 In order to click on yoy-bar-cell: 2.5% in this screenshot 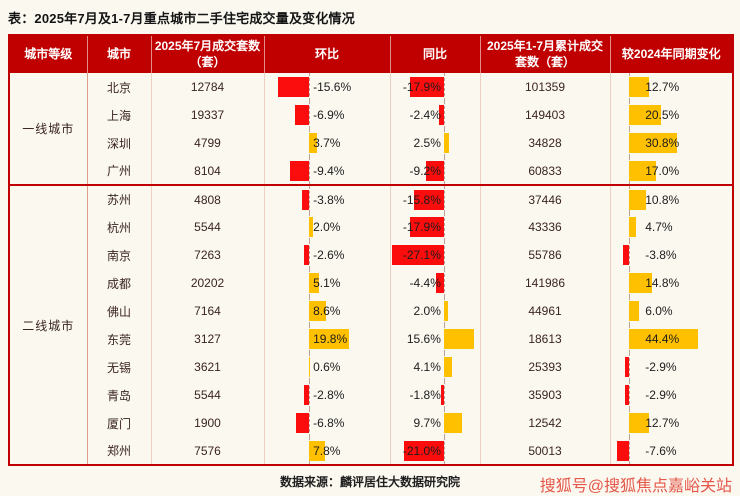, I will do `click(435, 143)`.